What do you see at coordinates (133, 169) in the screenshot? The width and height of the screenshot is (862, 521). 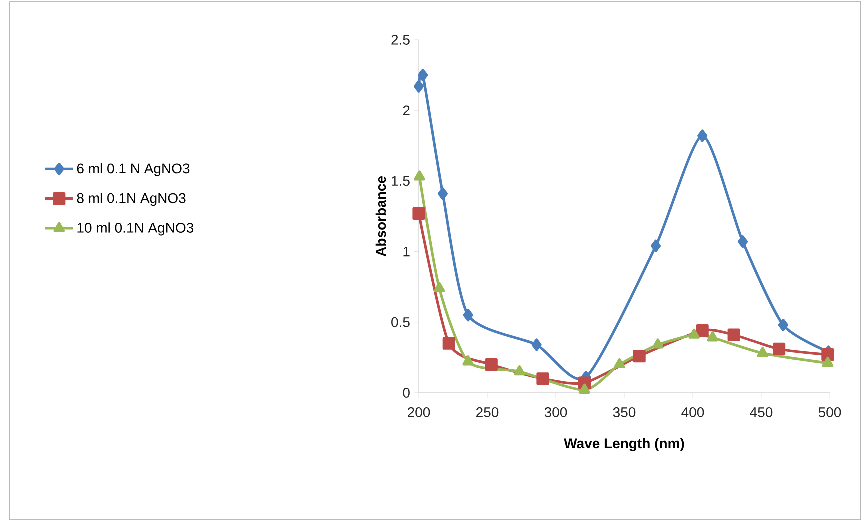 I see `legend-label: 6 ml 0.1 N AgNO3` at bounding box center [133, 169].